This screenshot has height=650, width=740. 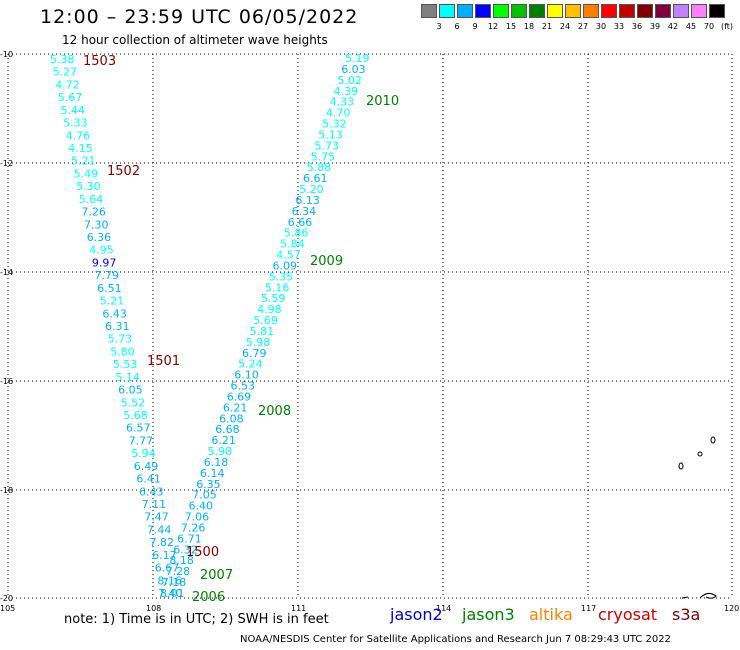 I want to click on wave-height-value: 5.81, so click(x=262, y=331).